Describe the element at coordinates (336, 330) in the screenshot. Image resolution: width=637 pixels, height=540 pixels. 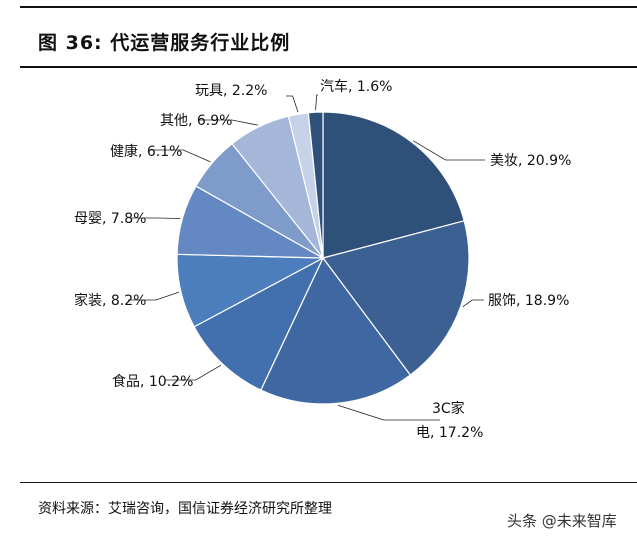
I see `pie-slice-3C家电` at that location.